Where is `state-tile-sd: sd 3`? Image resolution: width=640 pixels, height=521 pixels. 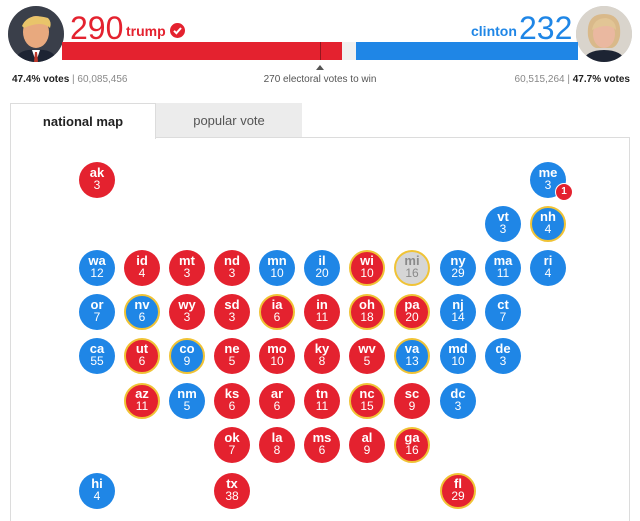
state-tile-sd: sd 3 is located at coordinates (232, 312).